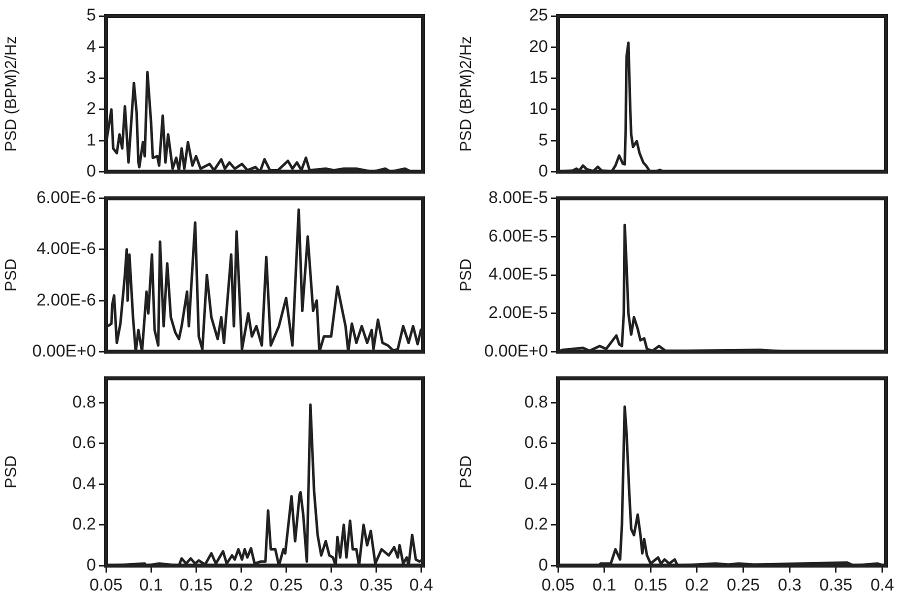 This screenshot has width=900, height=603. I want to click on y-tick-label: 20, so click(538, 46).